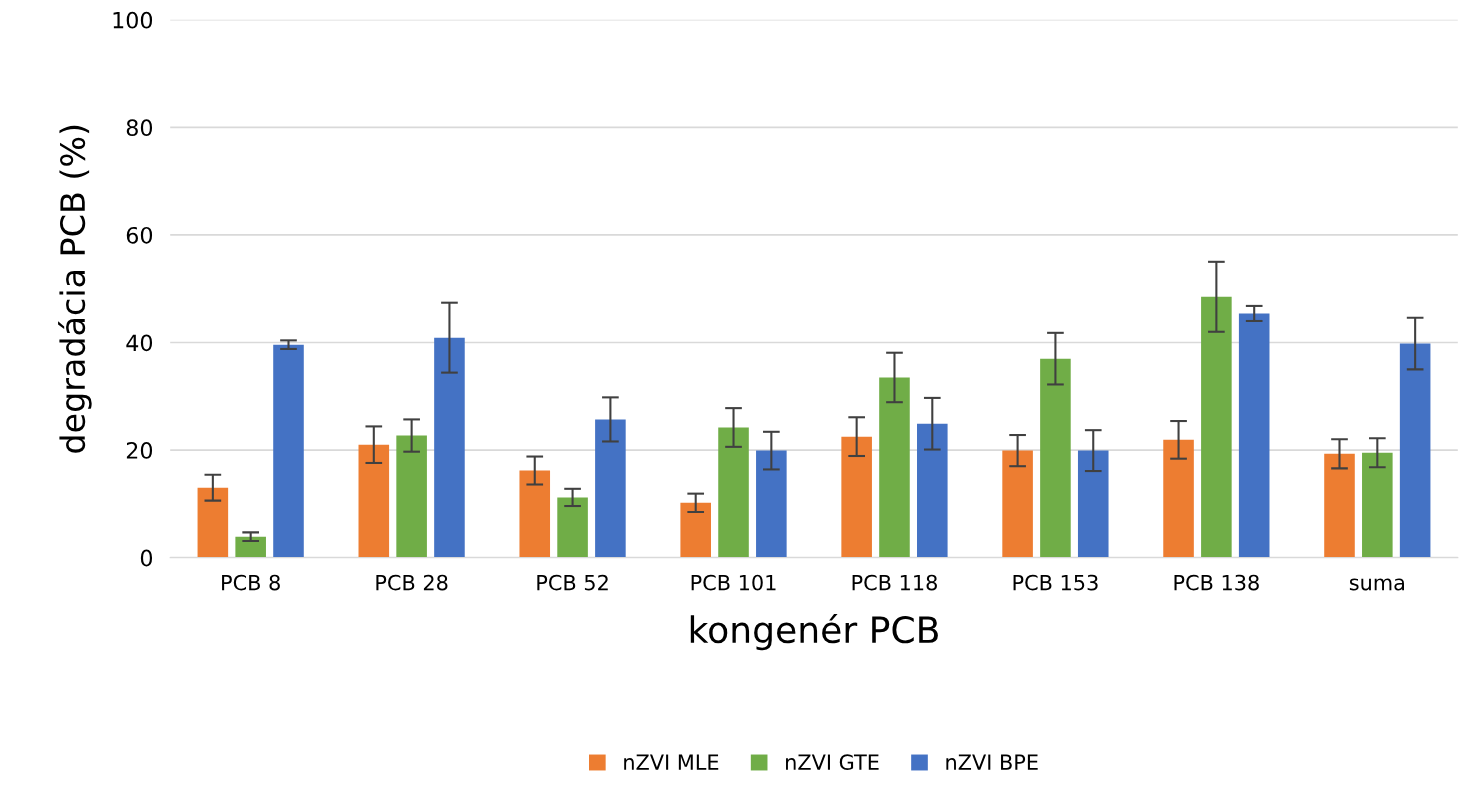 The image size is (1480, 791). Describe the element at coordinates (139, 343) in the screenshot. I see `y-tick-label: 40` at that location.